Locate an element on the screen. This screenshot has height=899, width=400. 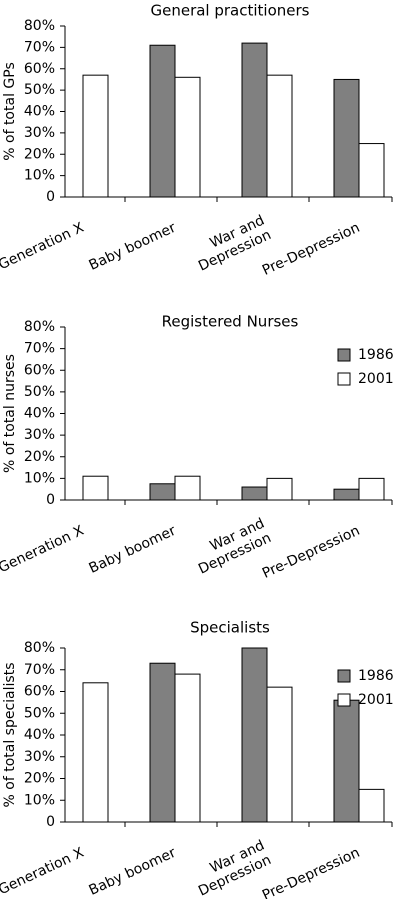
y-axis-label: % of total GPs is located at coordinates (10, 111).